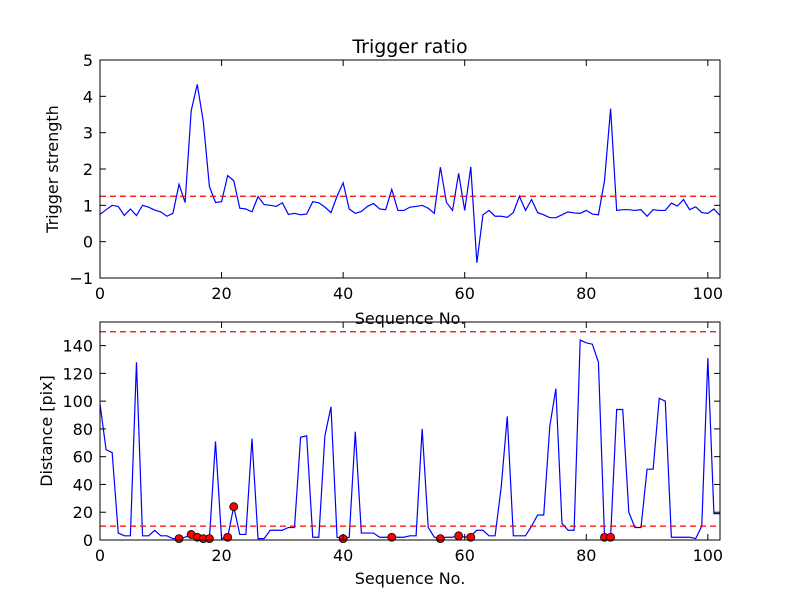 This screenshot has width=800, height=600. I want to click on y-tick-label-0-5: 4, so click(88, 96).